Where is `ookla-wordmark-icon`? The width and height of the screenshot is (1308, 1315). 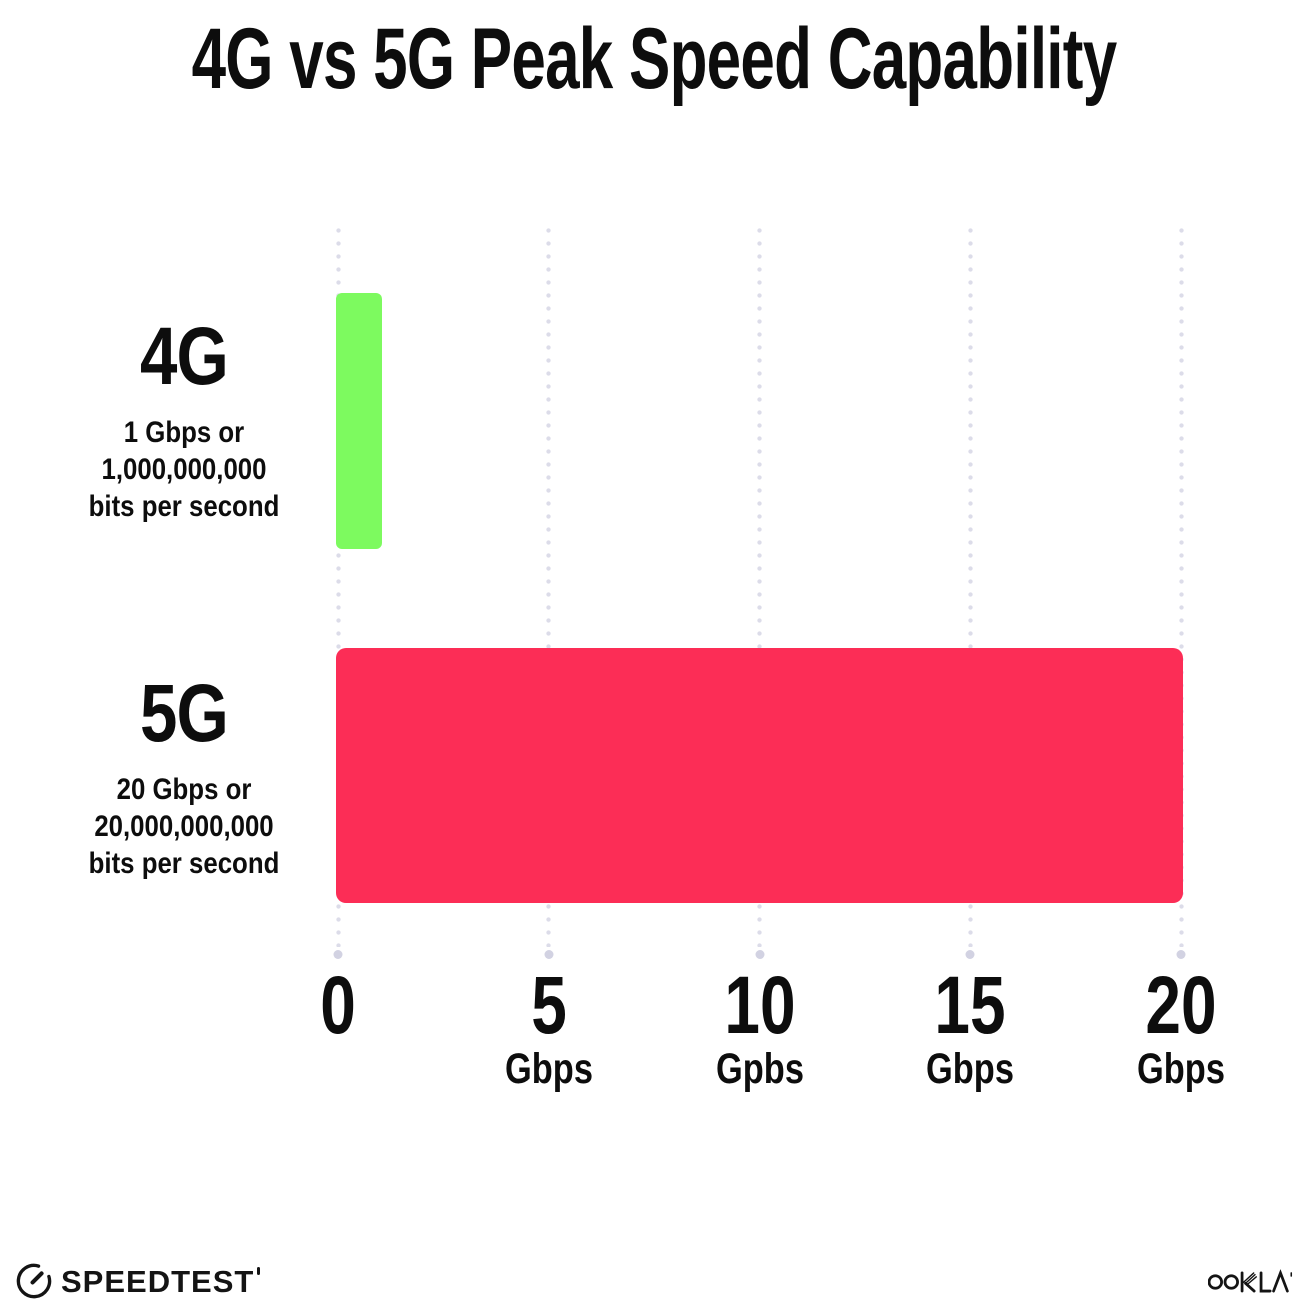 ookla-wordmark-icon is located at coordinates (1250, 1281).